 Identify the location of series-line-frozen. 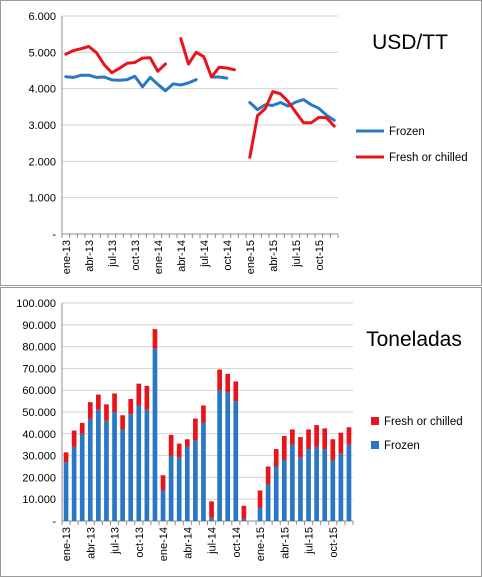
(200, 97).